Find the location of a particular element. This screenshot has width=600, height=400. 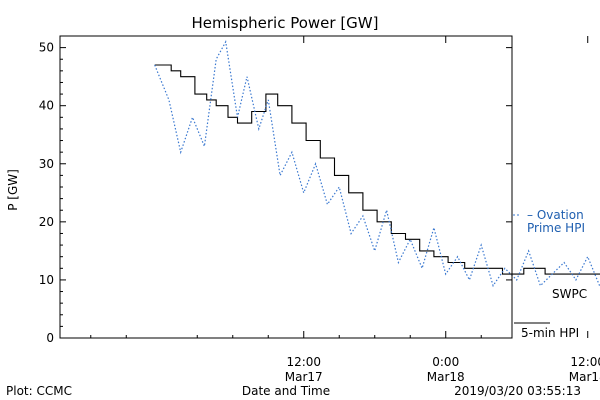

y-tick-label: 30 is located at coordinates (46, 164).